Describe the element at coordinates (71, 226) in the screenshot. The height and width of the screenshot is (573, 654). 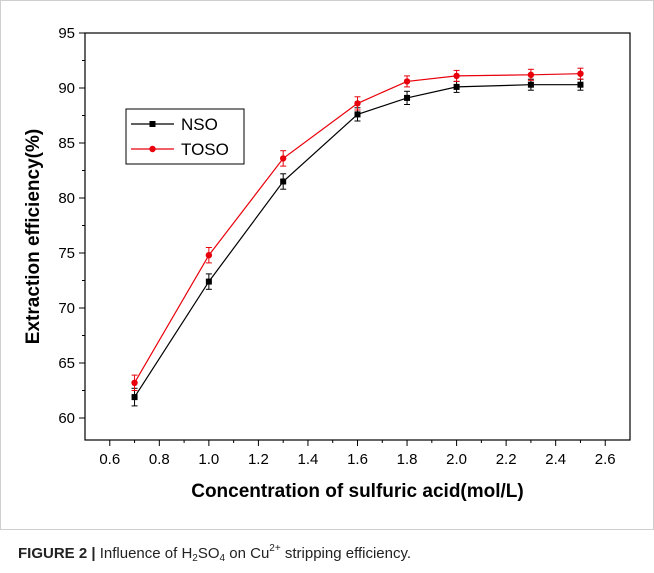
I see `y-axis-ticks: 60 65 70 75 80 85 90 95` at that location.